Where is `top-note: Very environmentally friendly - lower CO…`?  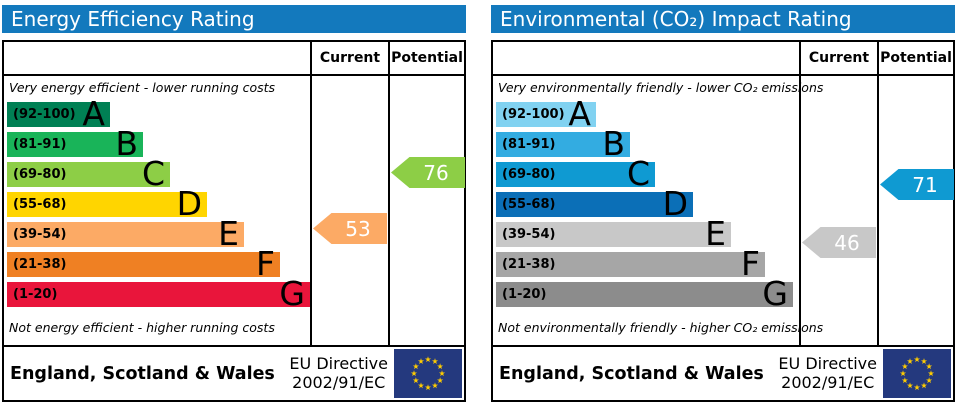
top-note: Very environmentally friendly - lower CO… is located at coordinates (661, 87).